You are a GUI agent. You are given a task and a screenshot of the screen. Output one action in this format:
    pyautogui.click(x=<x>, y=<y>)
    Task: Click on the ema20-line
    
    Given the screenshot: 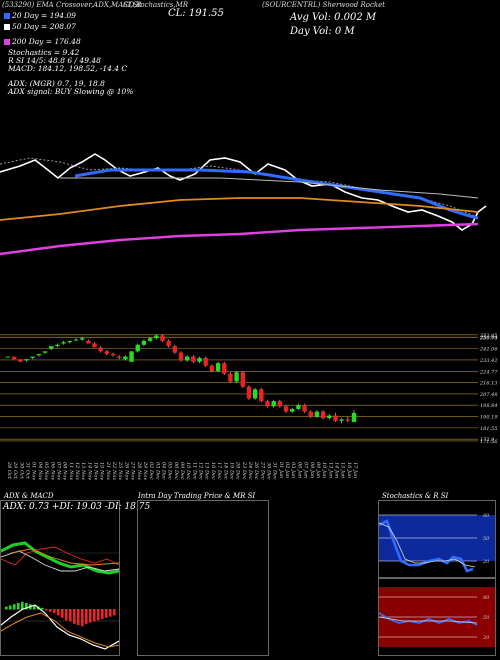 What is the action you would take?
    pyautogui.click(x=276, y=194)
    